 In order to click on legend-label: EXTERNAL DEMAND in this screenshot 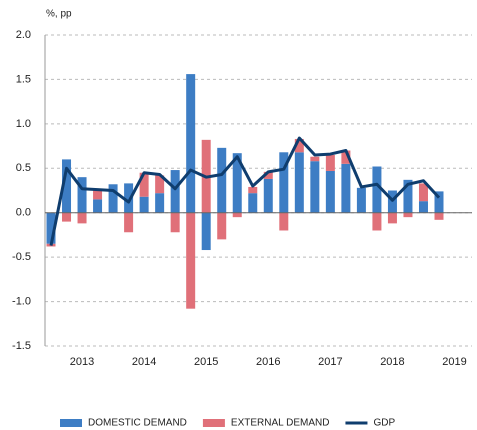, I will do `click(280, 423)`.